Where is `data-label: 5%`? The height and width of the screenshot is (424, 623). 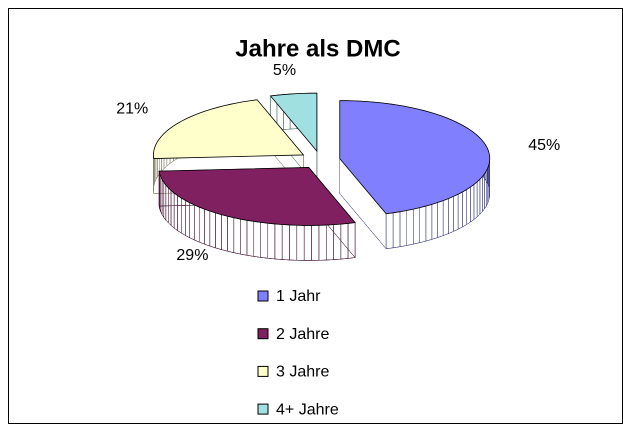
data-label: 5% is located at coordinates (284, 70).